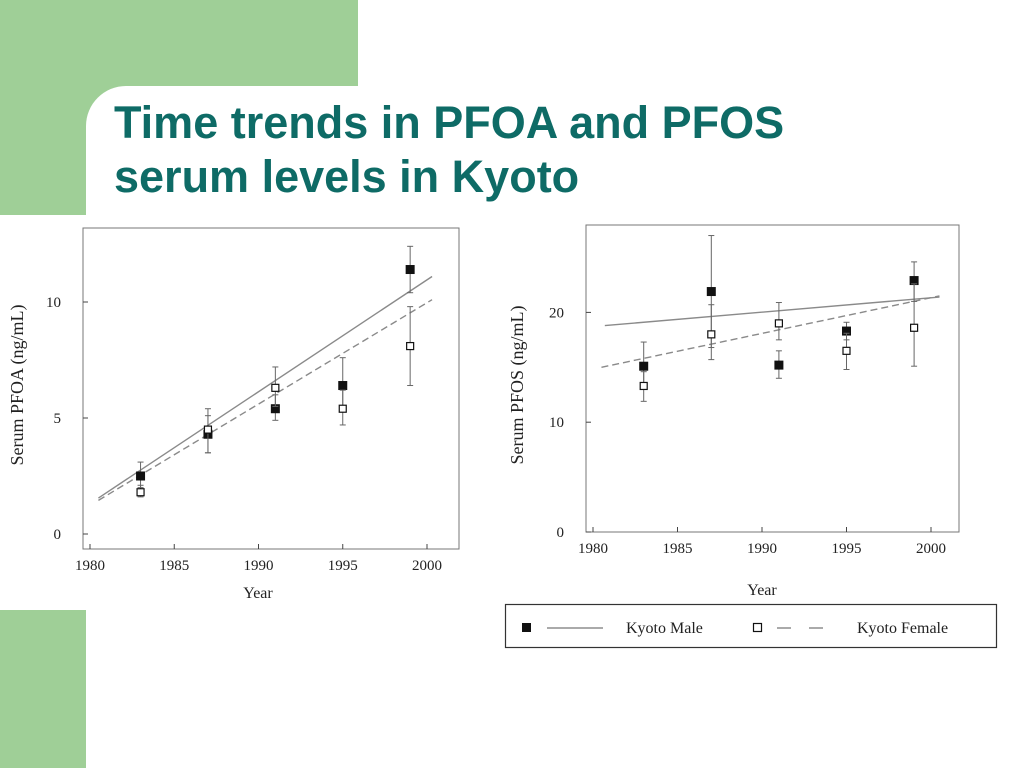 This screenshot has width=1024, height=768. I want to click on pfoa-male-trend-line, so click(265, 387).